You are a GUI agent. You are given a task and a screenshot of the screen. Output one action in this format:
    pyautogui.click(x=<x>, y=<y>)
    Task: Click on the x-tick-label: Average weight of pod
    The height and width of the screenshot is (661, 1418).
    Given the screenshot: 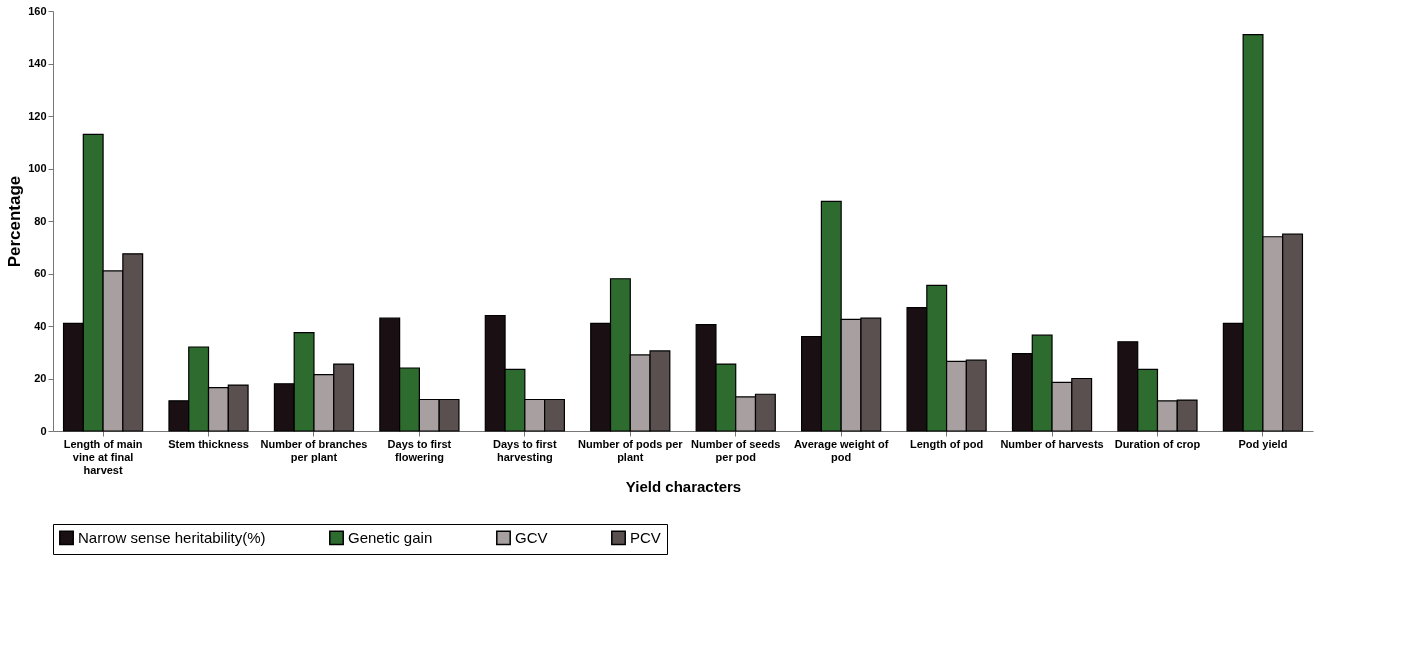 What is the action you would take?
    pyautogui.click(x=841, y=450)
    